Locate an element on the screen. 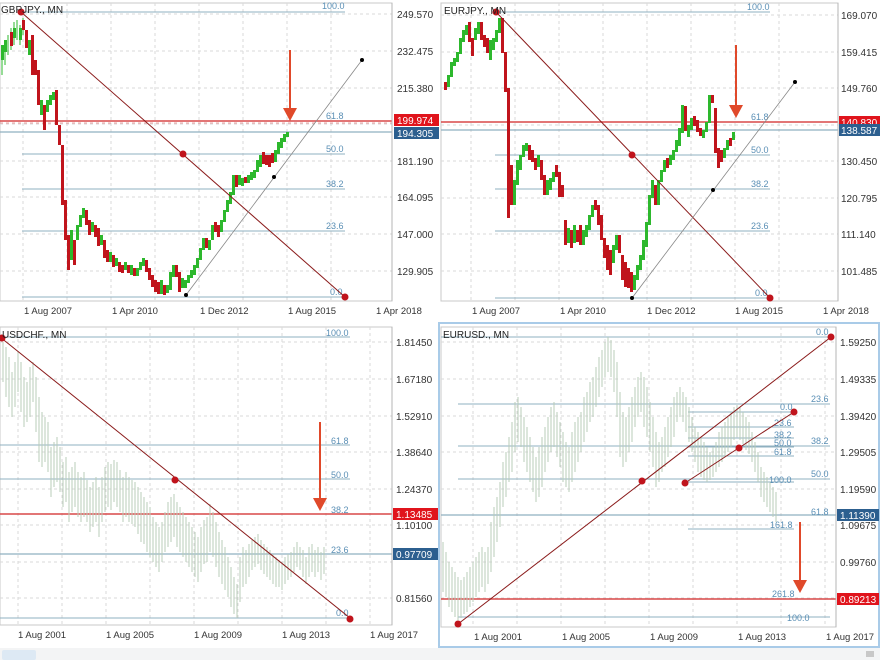 The image size is (880, 660). svg-text: 1.38640 is located at coordinates (414, 453).